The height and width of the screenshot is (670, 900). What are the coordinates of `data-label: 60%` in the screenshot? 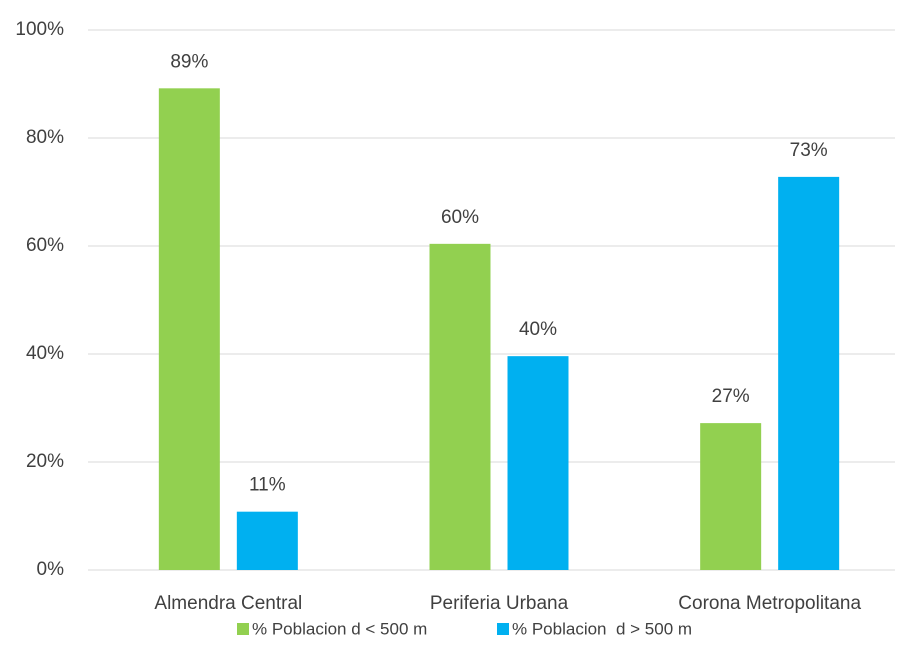 It's located at (460, 217).